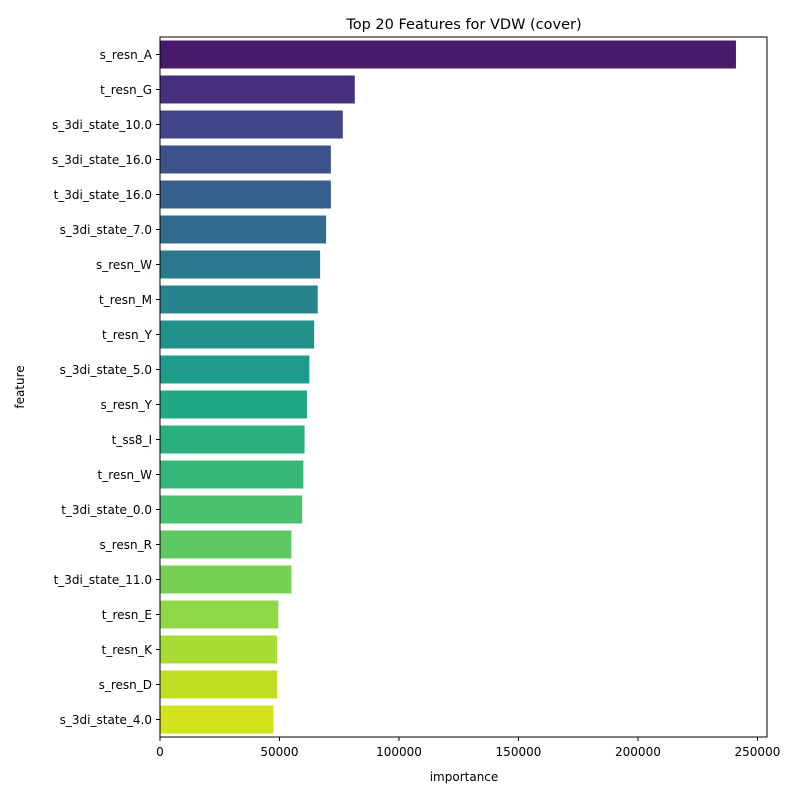 The image size is (800, 800). I want to click on bar-s_resn_A, so click(448, 54).